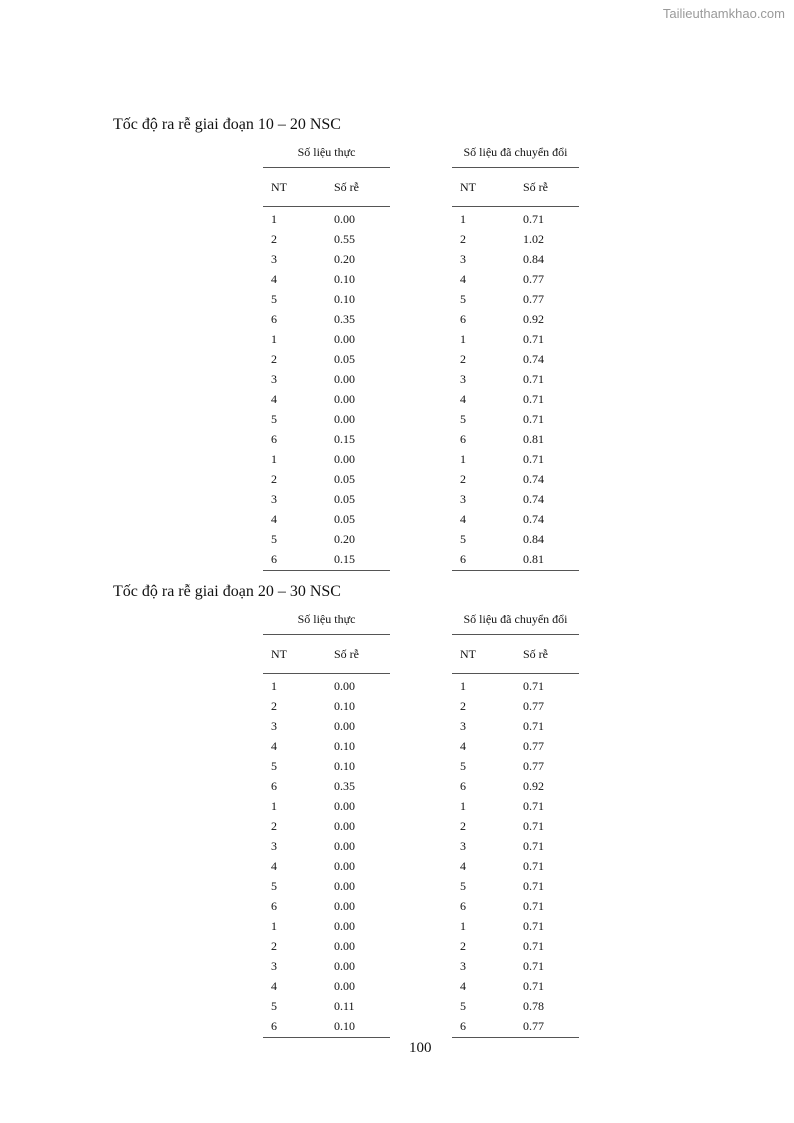 This screenshot has width=794, height=1123. Describe the element at coordinates (326, 299) in the screenshot. I see `table-row: 5 0.10` at that location.